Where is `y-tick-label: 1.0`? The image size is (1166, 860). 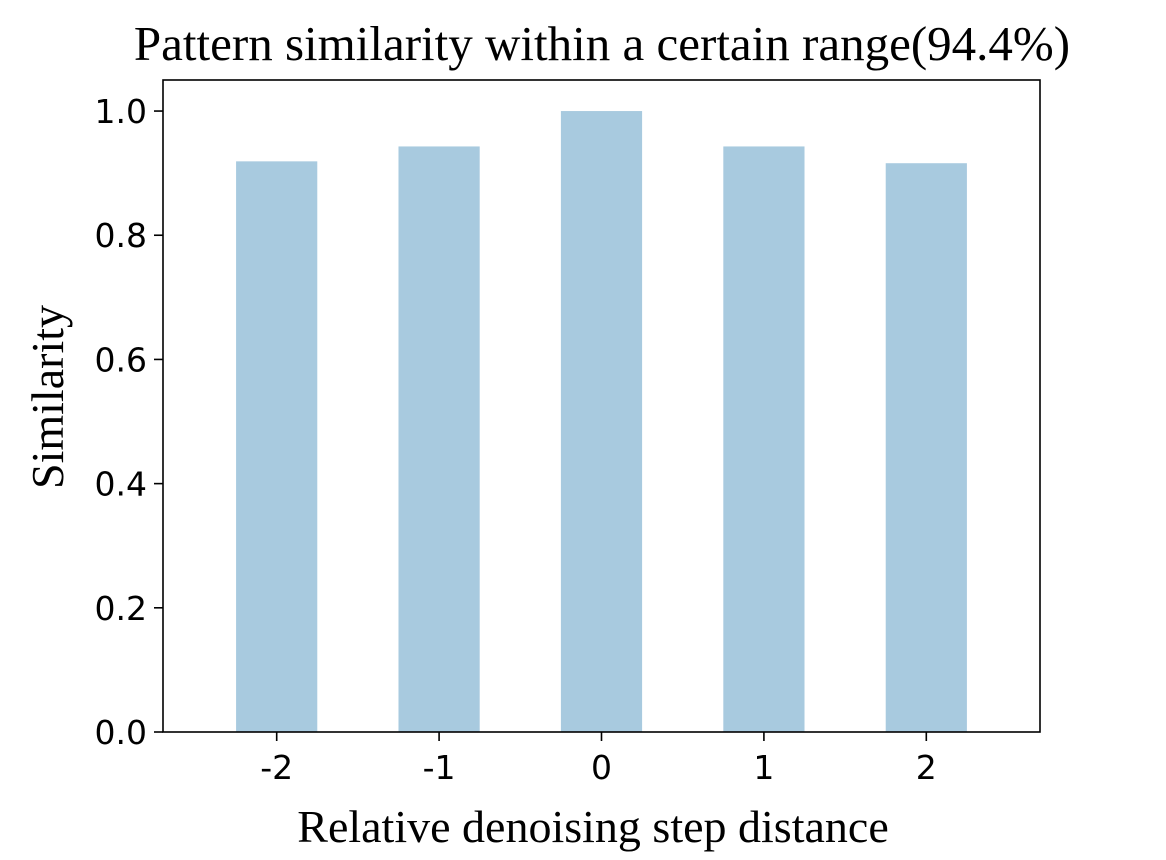
y-tick-label: 1.0 is located at coordinates (121, 111).